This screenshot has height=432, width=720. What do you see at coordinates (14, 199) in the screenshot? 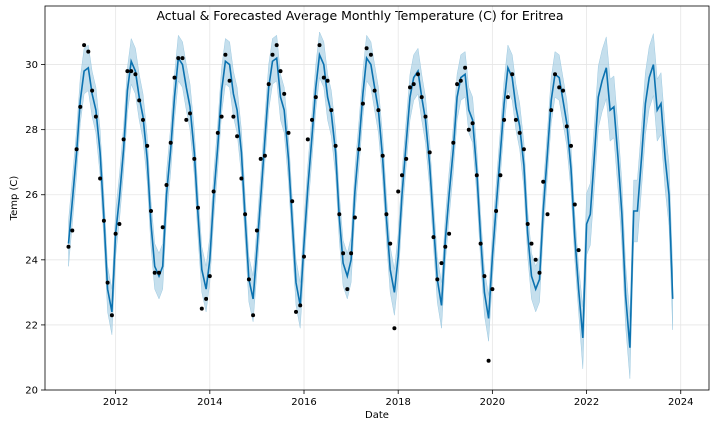
I see `y-axis-label: Temp (C)` at bounding box center [14, 199].